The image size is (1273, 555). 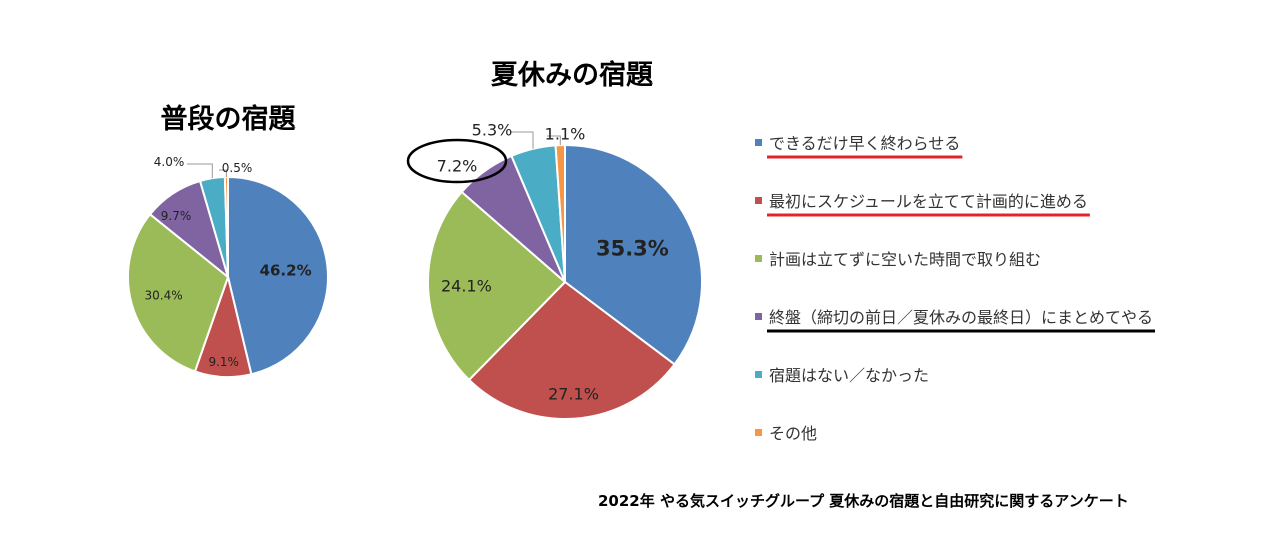 What do you see at coordinates (229, 119) in the screenshot?
I see `chart-title-regular: 普段の宿題` at bounding box center [229, 119].